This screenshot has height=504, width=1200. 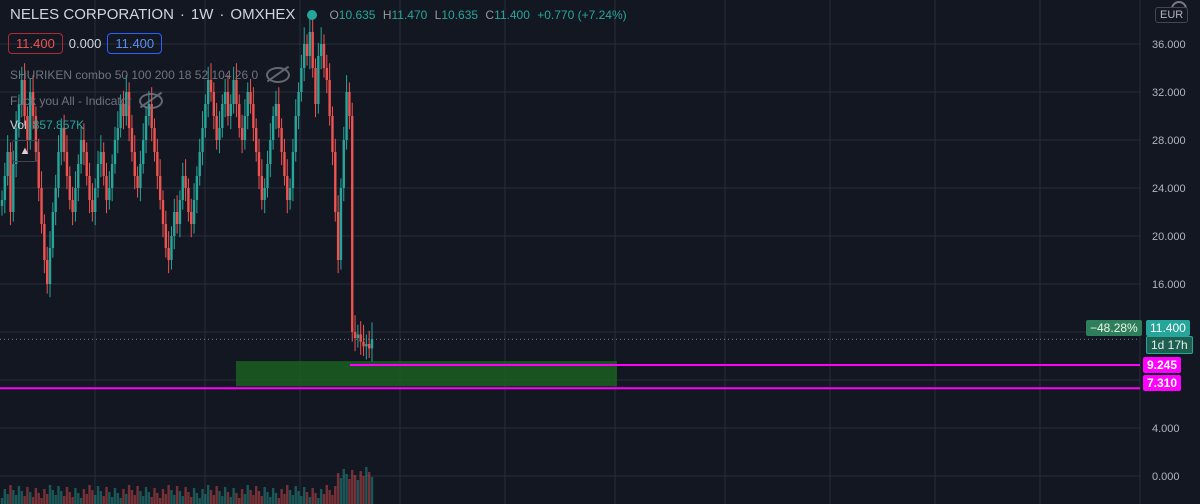 I want to click on collapse-legend-button: ▲, so click(x=25, y=151).